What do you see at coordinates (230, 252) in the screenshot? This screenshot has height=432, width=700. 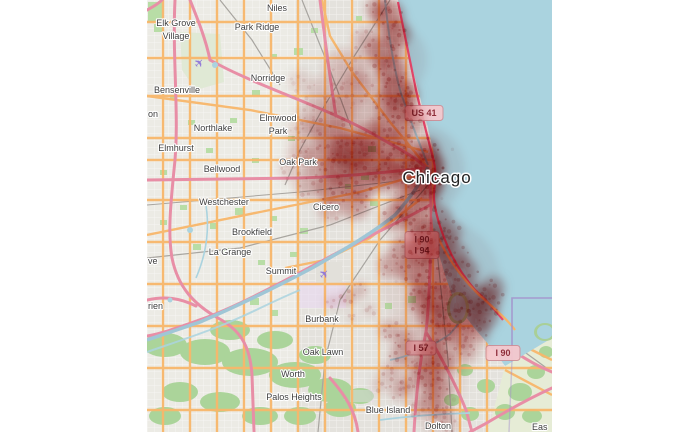 I see `town-label: La Grange` at bounding box center [230, 252].